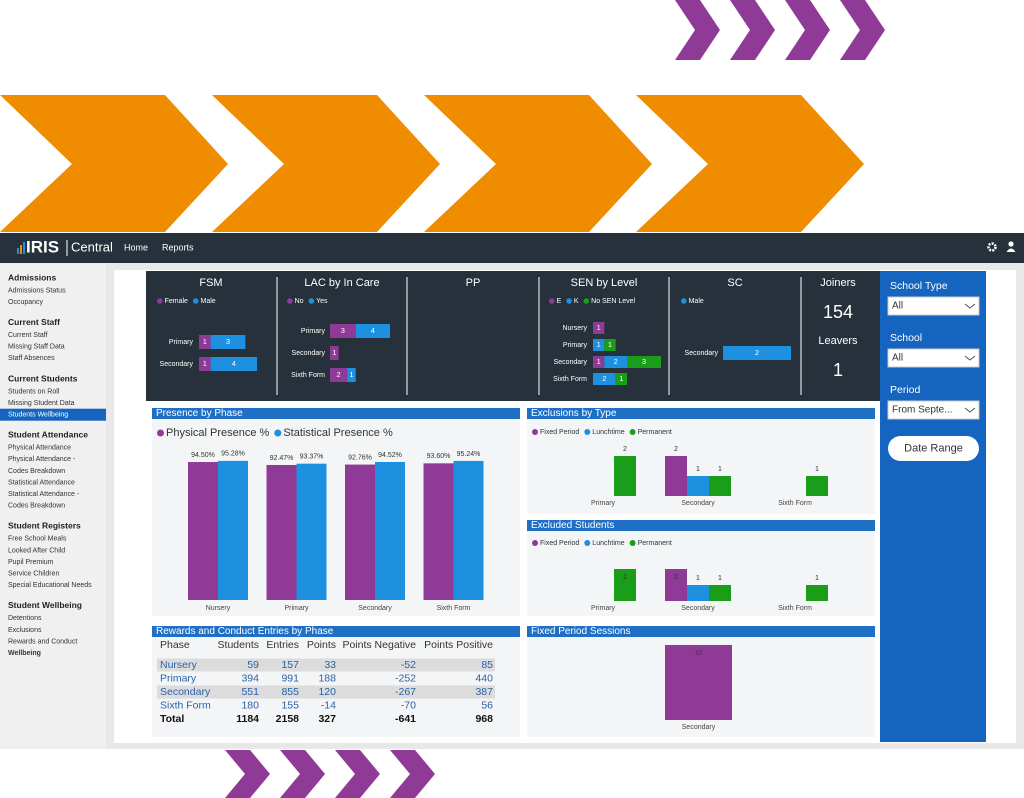  Describe the element at coordinates (177, 364) in the screenshot. I see `kpi-category: Secondary` at that location.